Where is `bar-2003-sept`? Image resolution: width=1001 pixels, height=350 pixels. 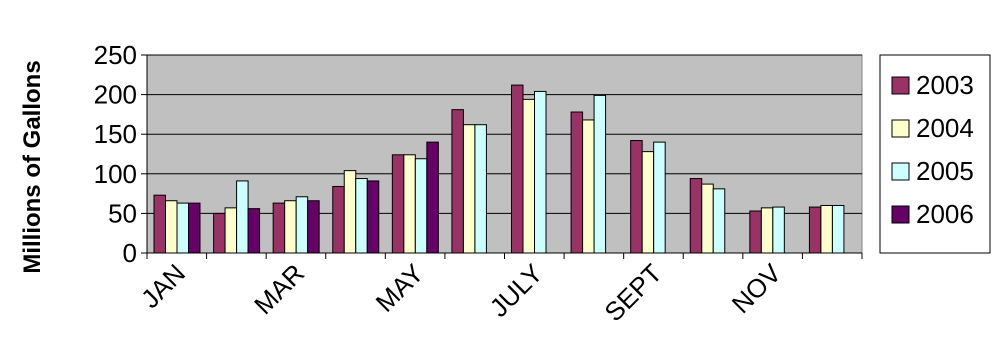 bar-2003-sept is located at coordinates (636, 197).